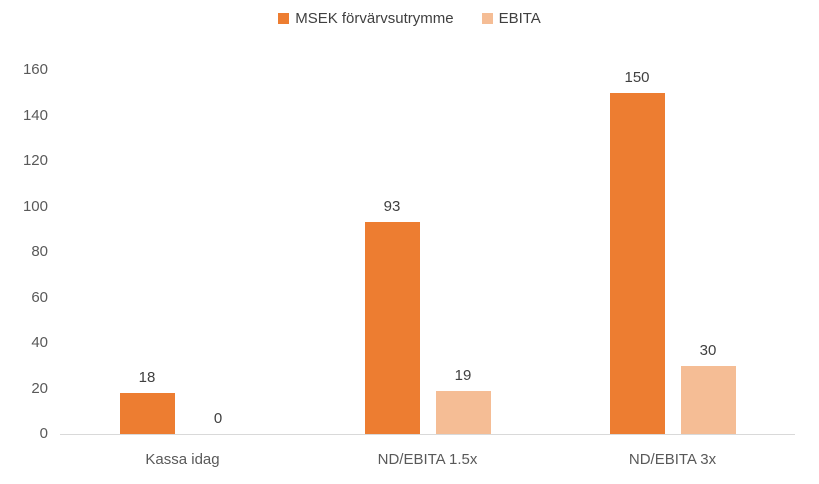 The image size is (819, 484). I want to click on legend-item-ebita: EBITA, so click(511, 18).